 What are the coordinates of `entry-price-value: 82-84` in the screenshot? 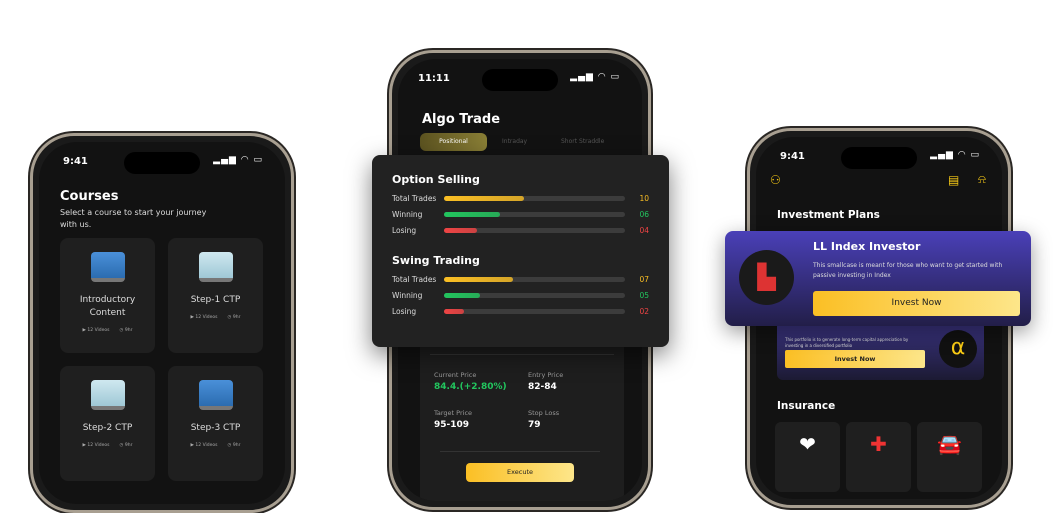 It's located at (542, 387).